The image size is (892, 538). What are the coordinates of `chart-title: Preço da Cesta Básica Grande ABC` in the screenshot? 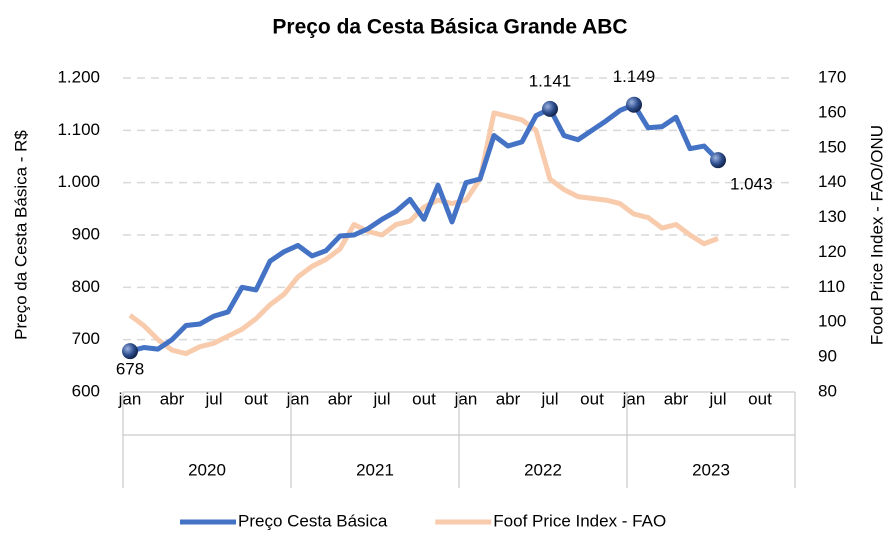 It's located at (449, 27).